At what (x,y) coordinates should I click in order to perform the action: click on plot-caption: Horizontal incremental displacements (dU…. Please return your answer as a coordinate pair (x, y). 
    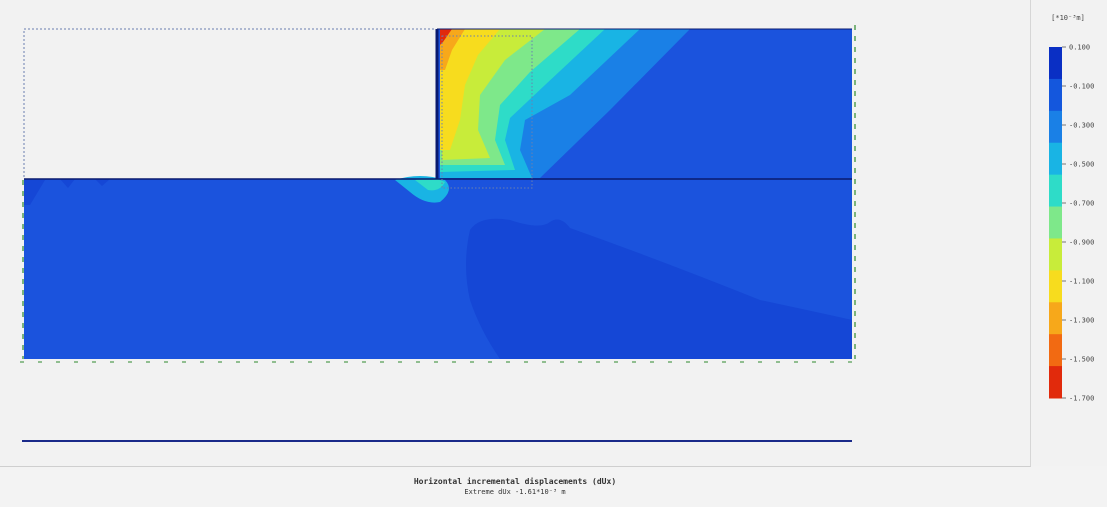
    Looking at the image, I should click on (515, 487).